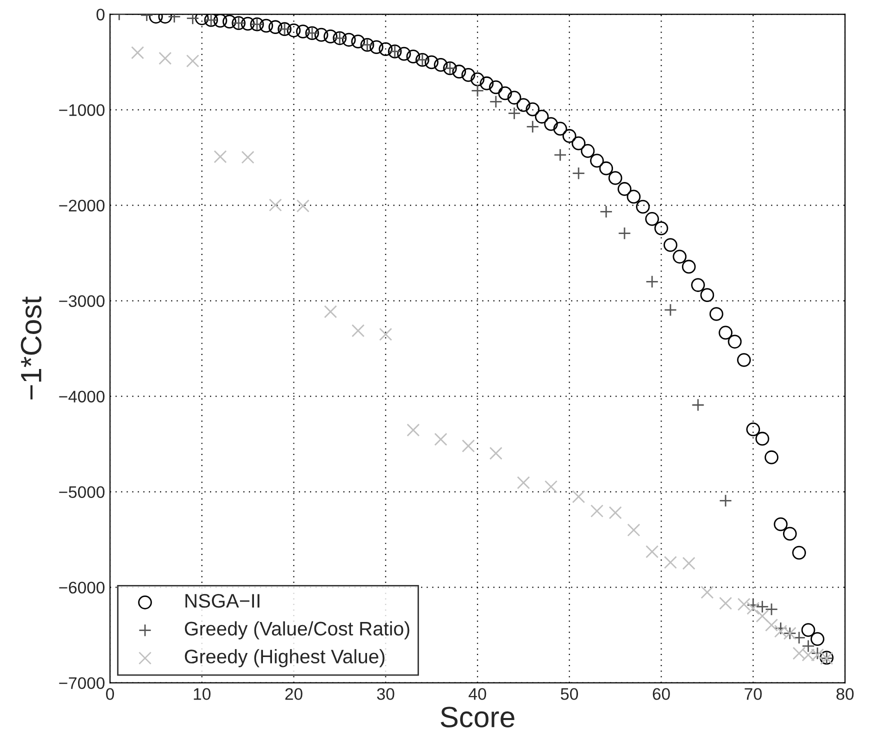  What do you see at coordinates (477, 694) in the screenshot?
I see `x-tick-label: 40` at bounding box center [477, 694].